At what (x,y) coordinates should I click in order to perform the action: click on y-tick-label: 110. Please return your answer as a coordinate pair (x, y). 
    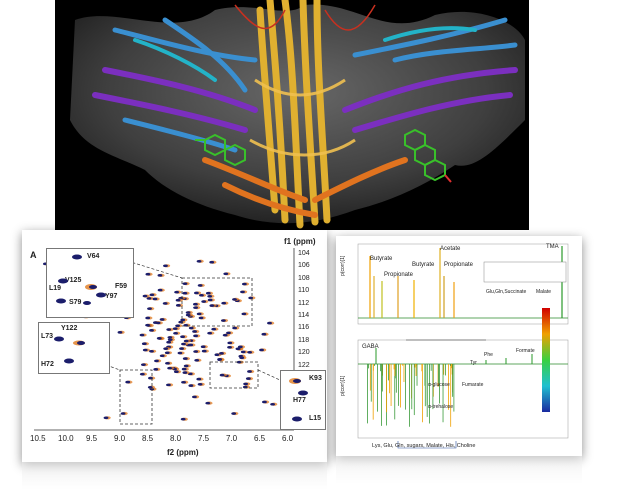
    Looking at the image, I should click on (304, 291).